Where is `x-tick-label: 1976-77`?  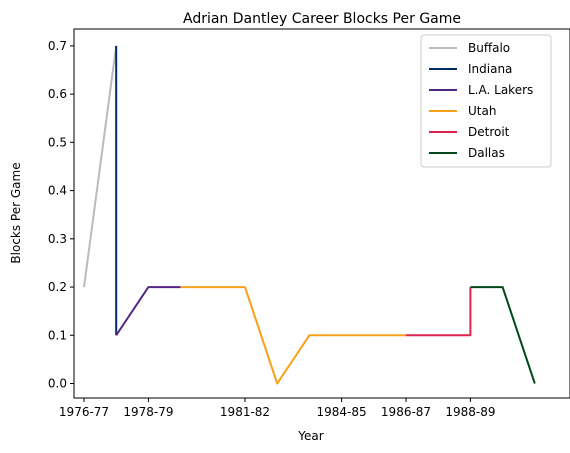
x-tick-label: 1976-77 is located at coordinates (84, 412).